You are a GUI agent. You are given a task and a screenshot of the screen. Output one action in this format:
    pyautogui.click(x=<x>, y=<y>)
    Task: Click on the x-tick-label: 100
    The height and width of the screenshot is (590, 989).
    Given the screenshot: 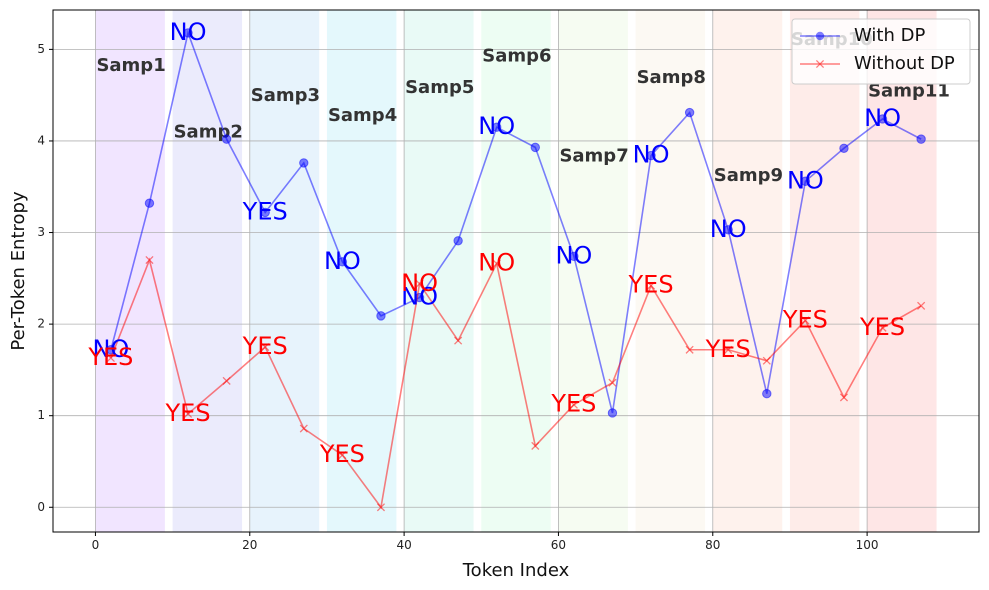 What is the action you would take?
    pyautogui.click(x=867, y=545)
    